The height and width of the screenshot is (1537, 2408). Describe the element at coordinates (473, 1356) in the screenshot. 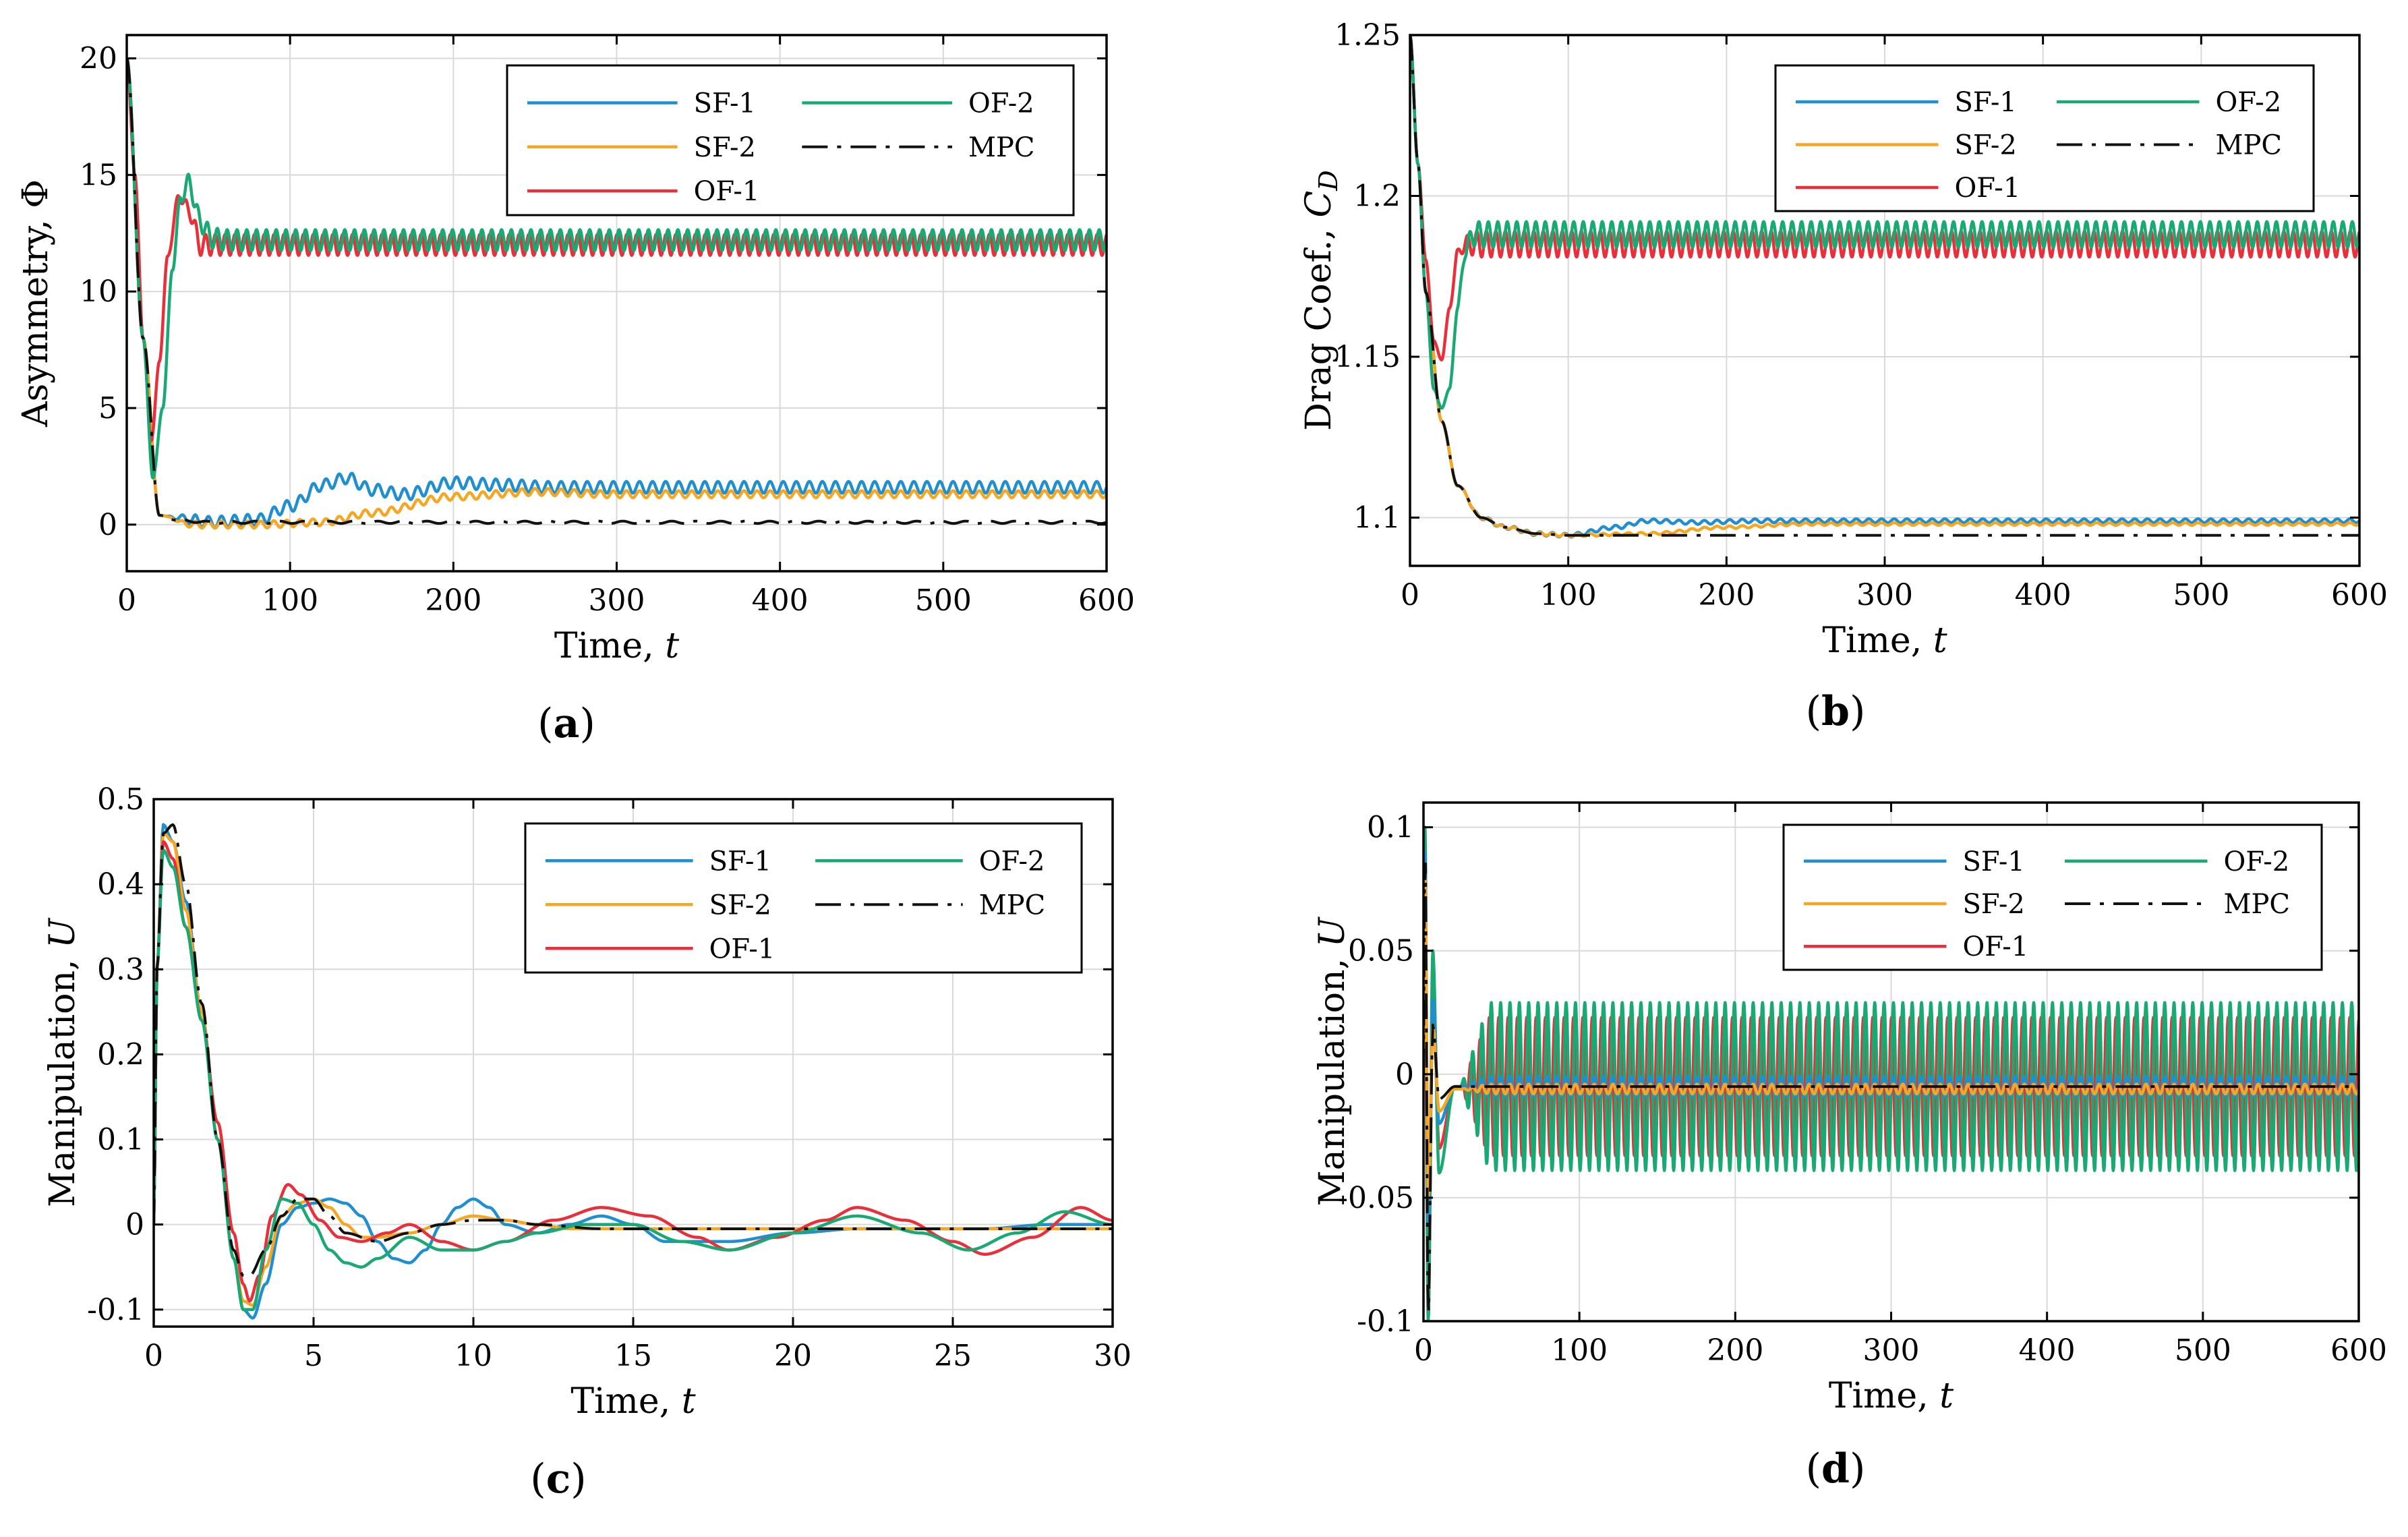

I see `x-tick-label: 10` at that location.